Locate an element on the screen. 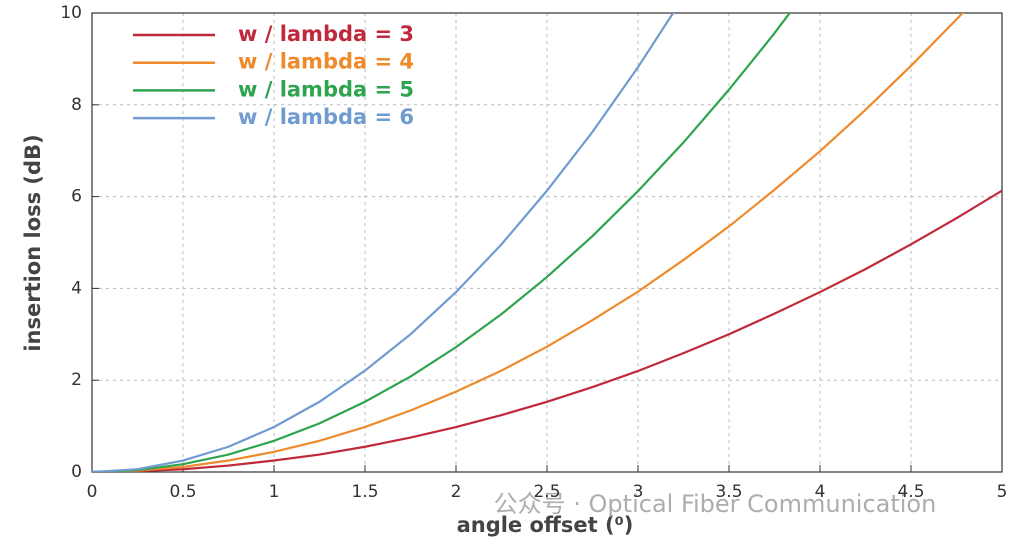  x-tick-label: 2.5 is located at coordinates (546, 492).